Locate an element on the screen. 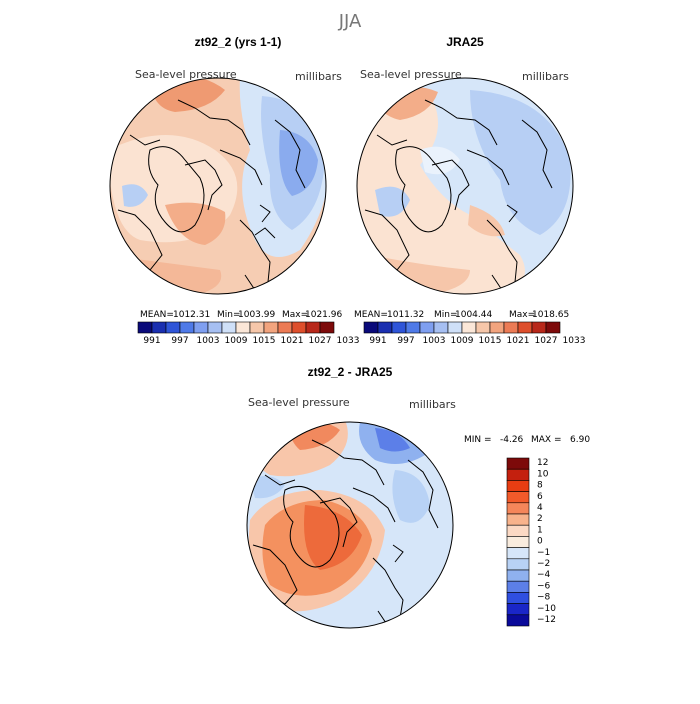  colorbar-reanalysis-tick-label-5: 1021 is located at coordinates (518, 341).